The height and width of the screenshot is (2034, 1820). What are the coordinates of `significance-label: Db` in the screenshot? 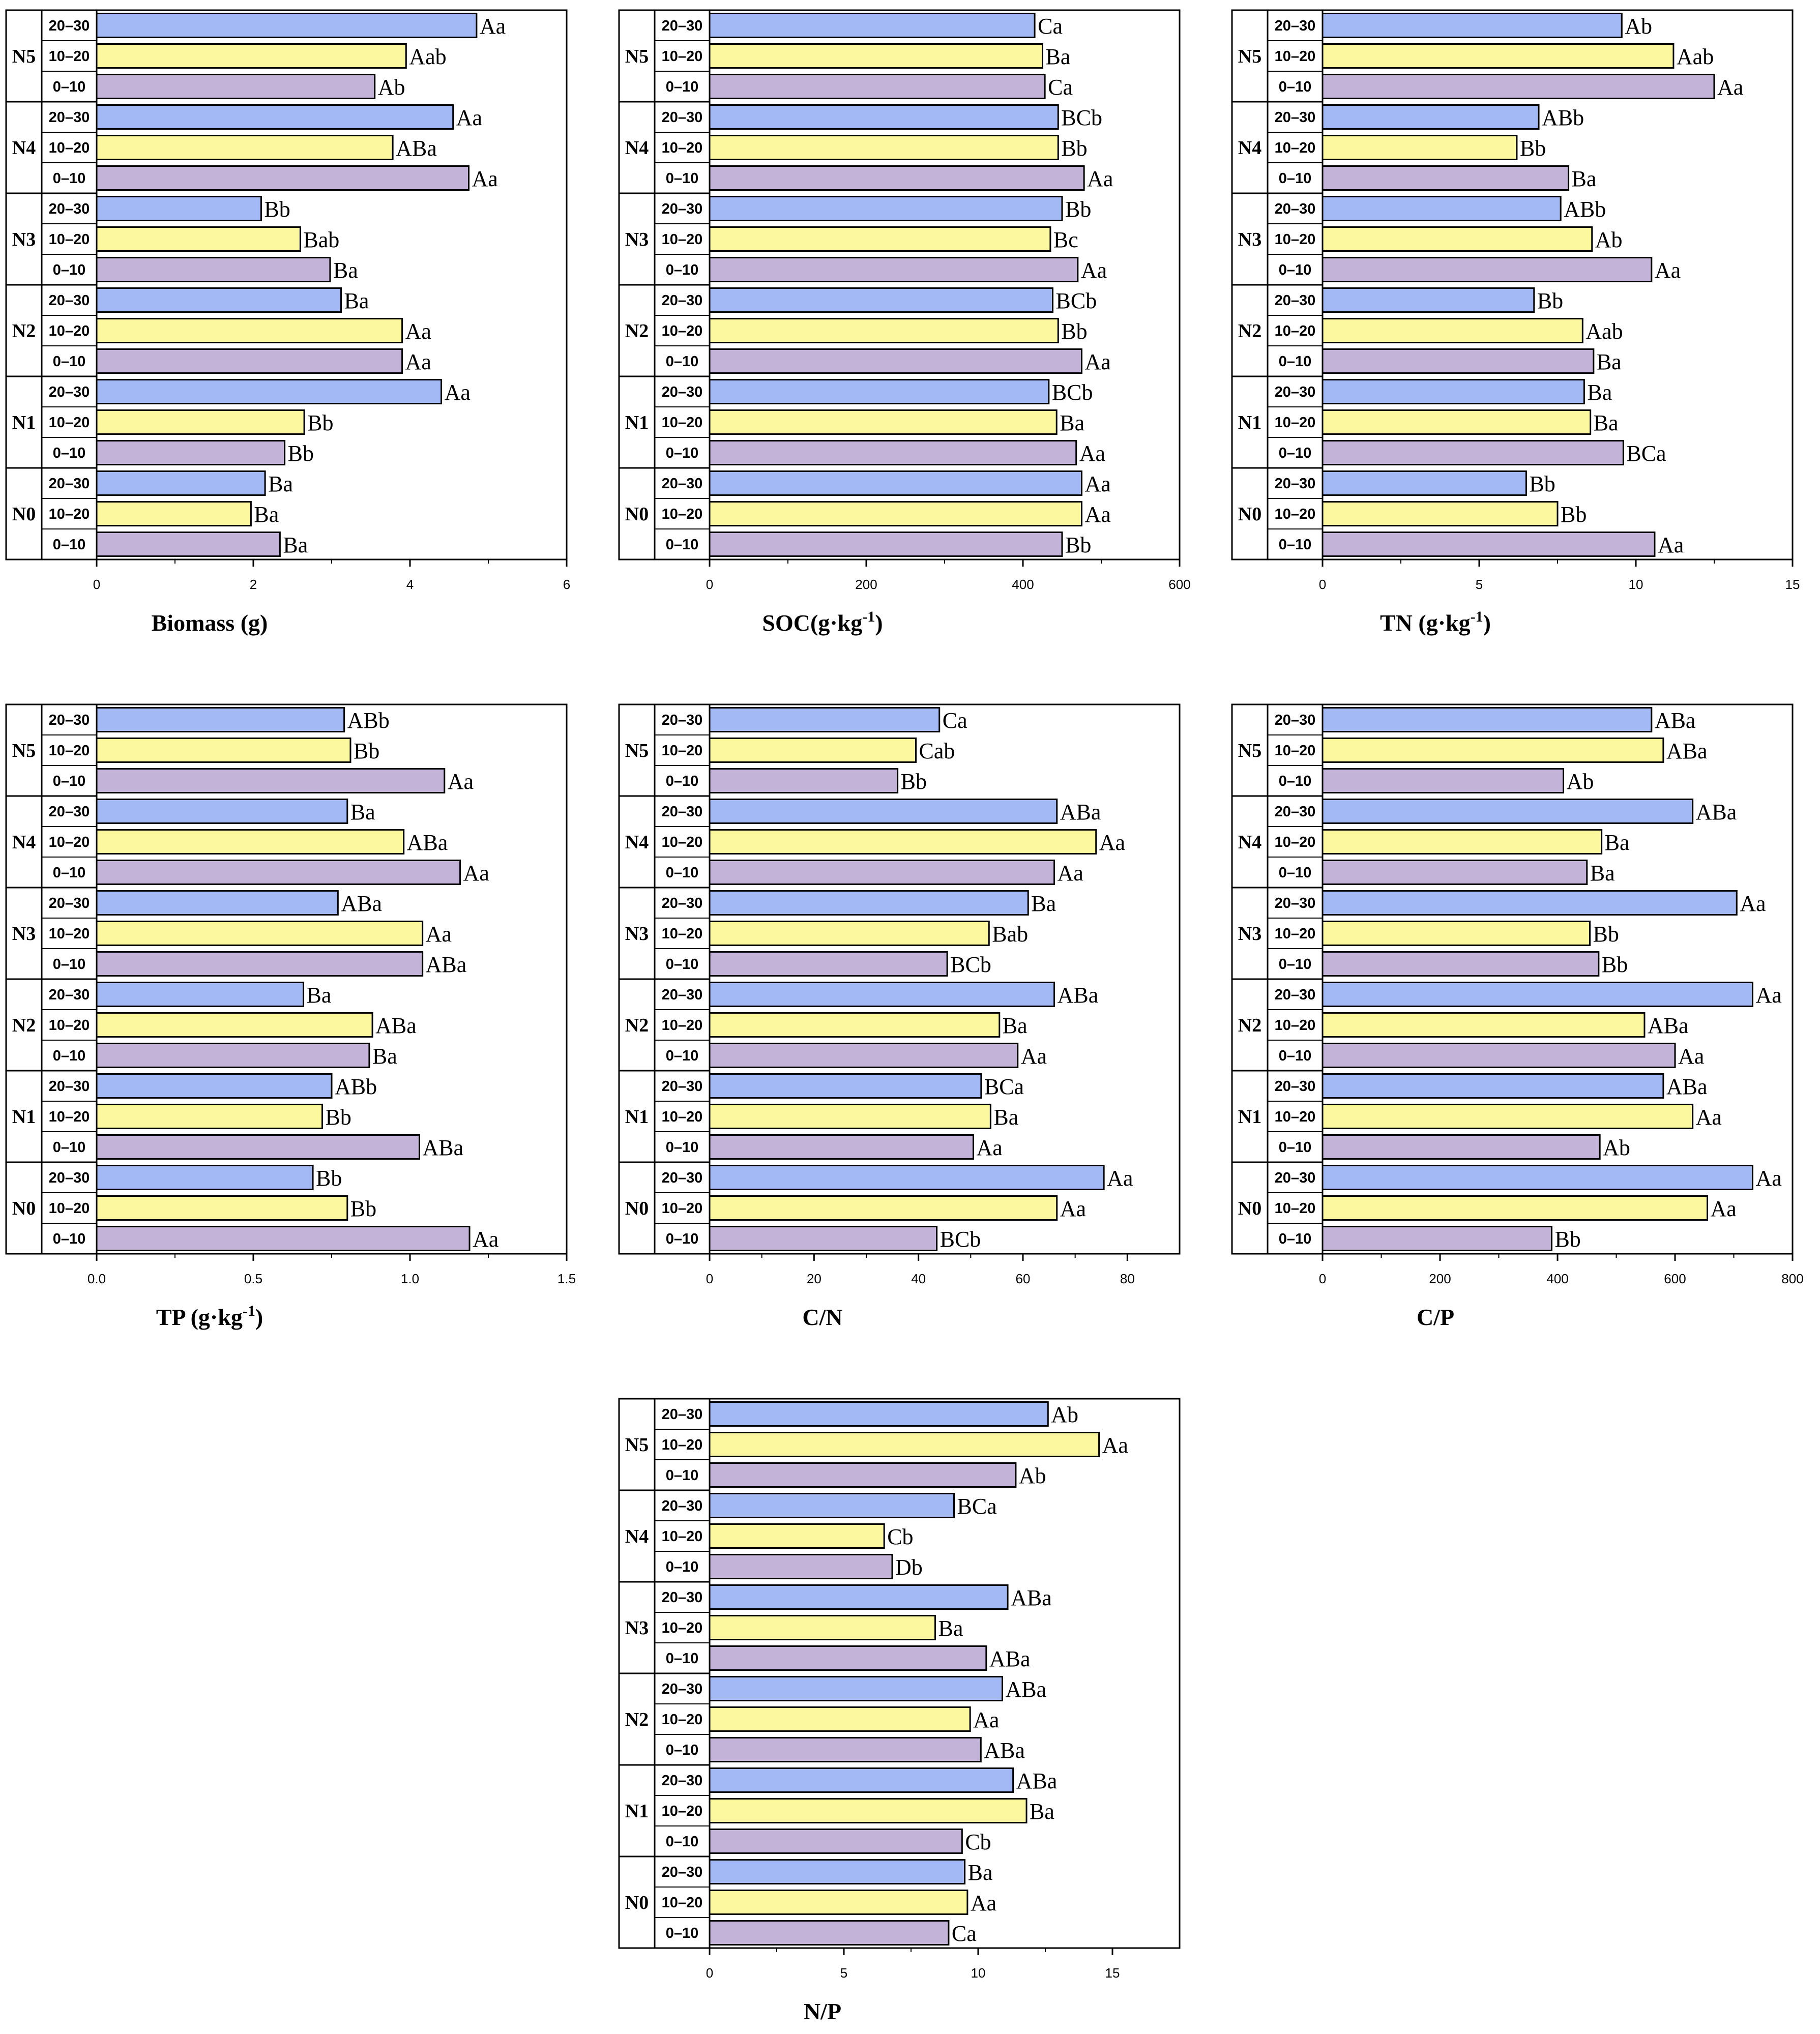 It's located at (909, 1567).